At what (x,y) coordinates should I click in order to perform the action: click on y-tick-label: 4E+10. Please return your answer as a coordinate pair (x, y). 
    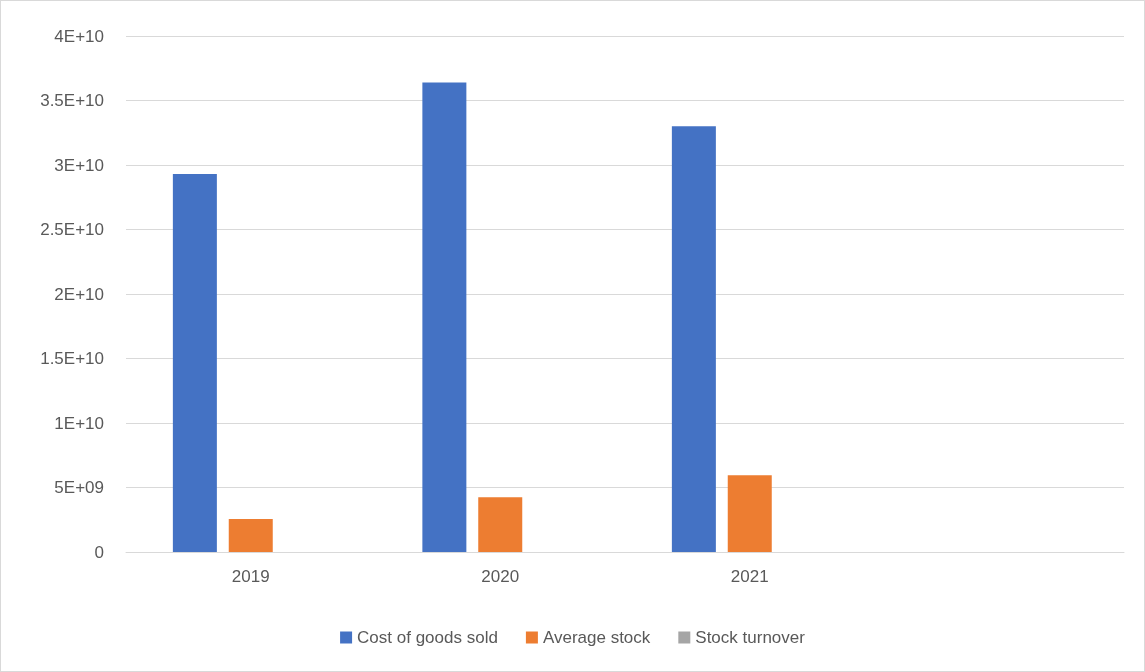
    Looking at the image, I should click on (79, 36).